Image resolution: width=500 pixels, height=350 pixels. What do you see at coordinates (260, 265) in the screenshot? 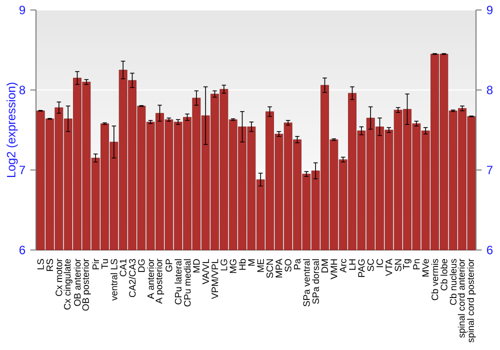
I see `x-tick-label: ME` at bounding box center [260, 265].